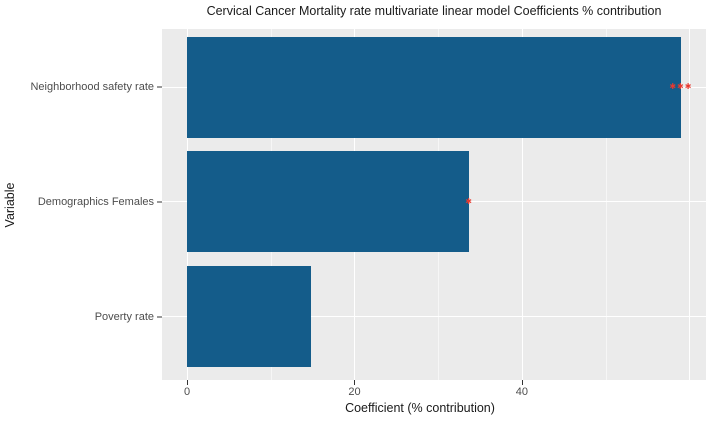 The image size is (708, 422). I want to click on x-tick-label: 40, so click(521, 392).